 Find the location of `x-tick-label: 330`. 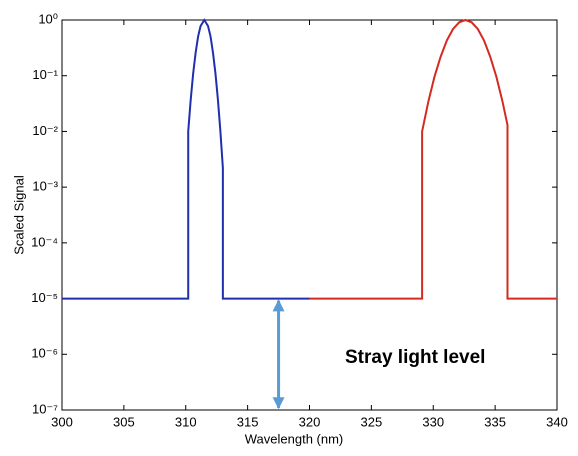

x-tick-label: 330 is located at coordinates (433, 421).